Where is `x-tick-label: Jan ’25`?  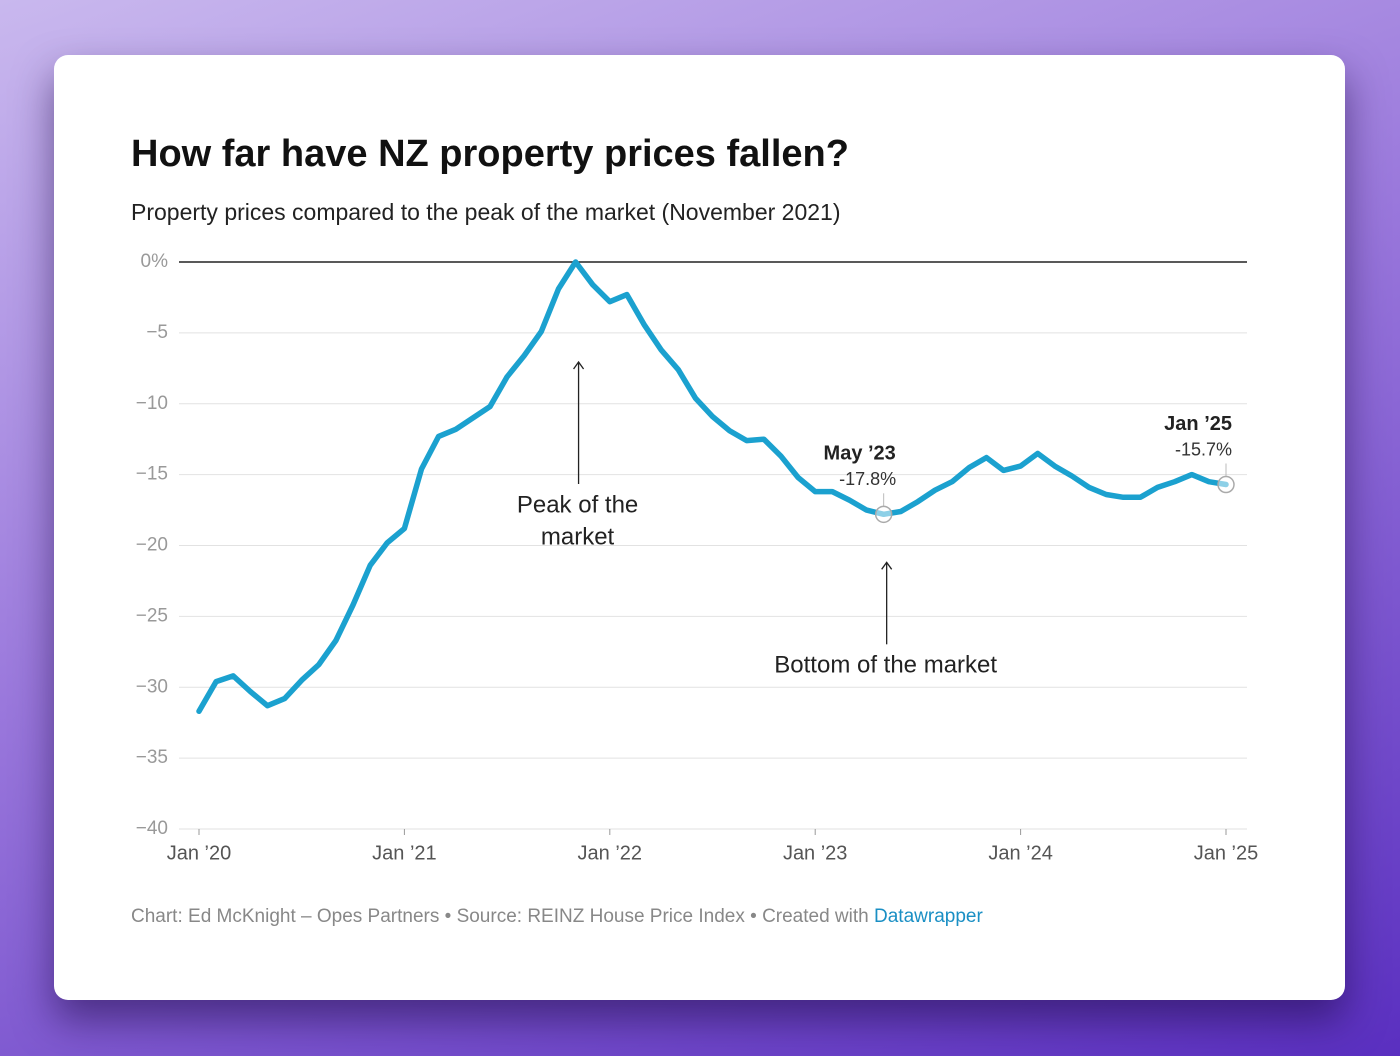 x-tick-label: Jan ’25 is located at coordinates (1226, 853).